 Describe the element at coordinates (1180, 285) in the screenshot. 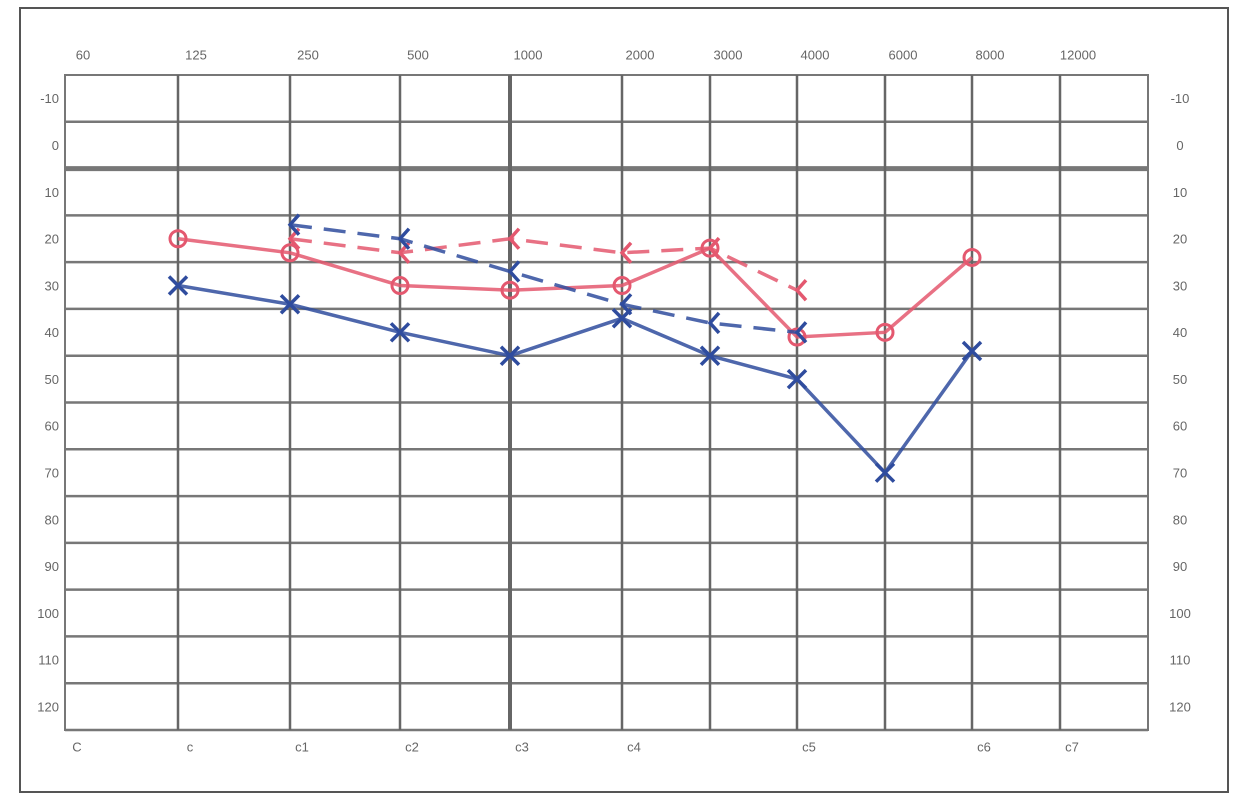

I see `y2-tick-label: 30` at that location.